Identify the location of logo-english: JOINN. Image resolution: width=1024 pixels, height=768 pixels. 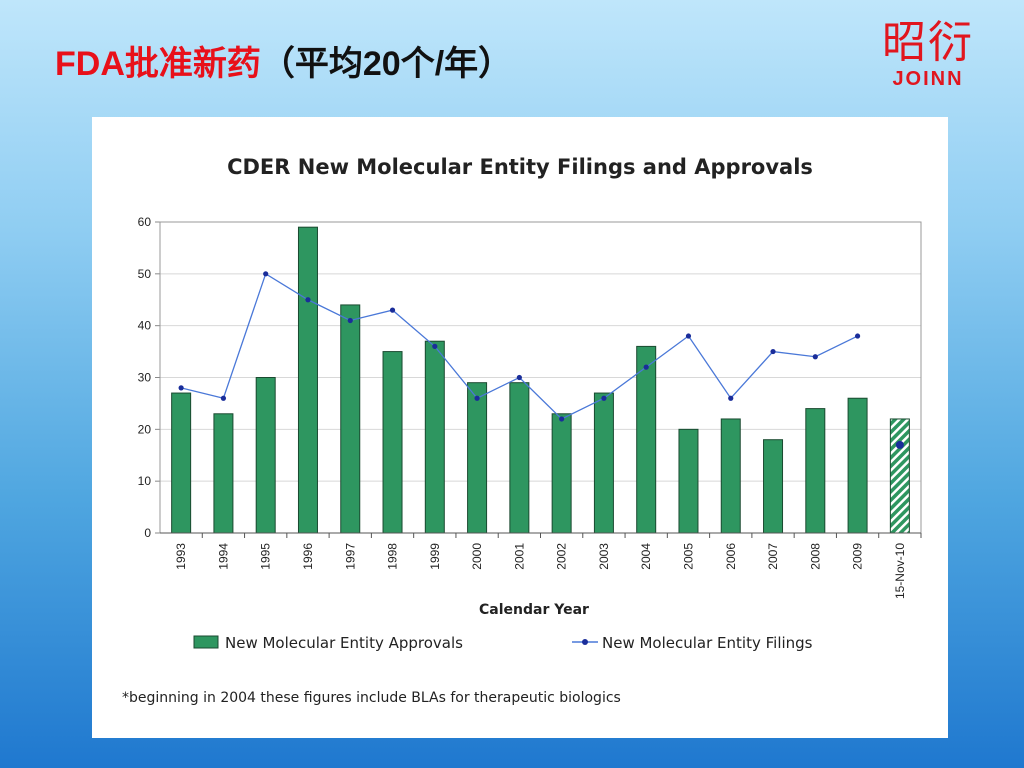
(928, 79).